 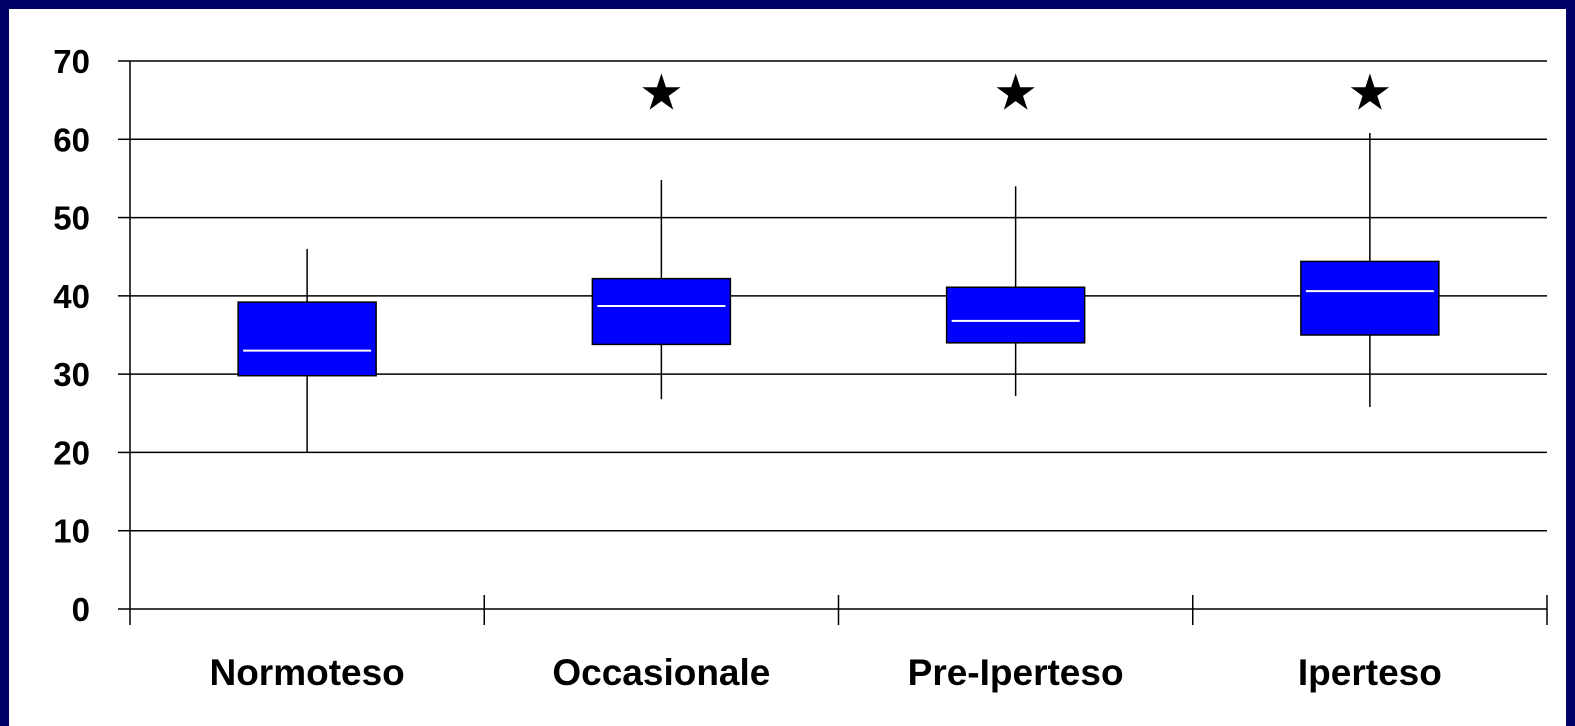 What do you see at coordinates (71, 531) in the screenshot?
I see `y-tick-label: 10` at bounding box center [71, 531].